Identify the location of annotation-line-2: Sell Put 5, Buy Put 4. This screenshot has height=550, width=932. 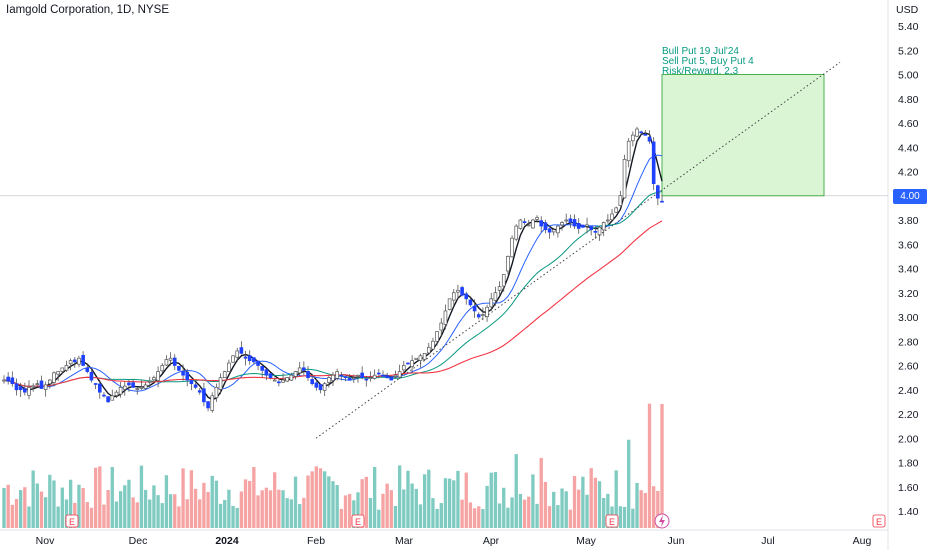
(708, 61).